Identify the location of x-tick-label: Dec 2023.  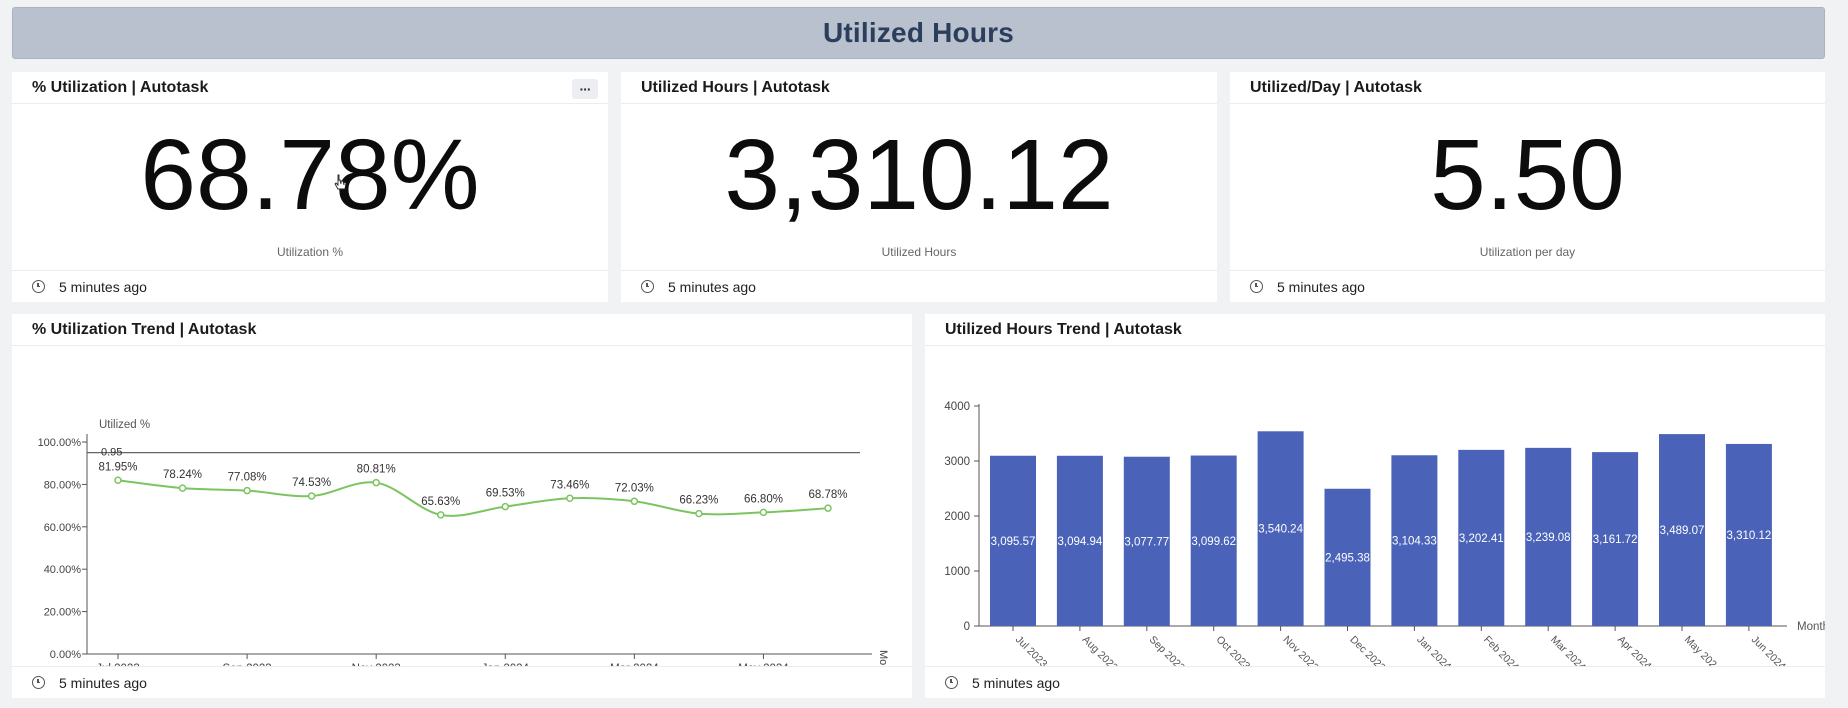
(1367, 650).